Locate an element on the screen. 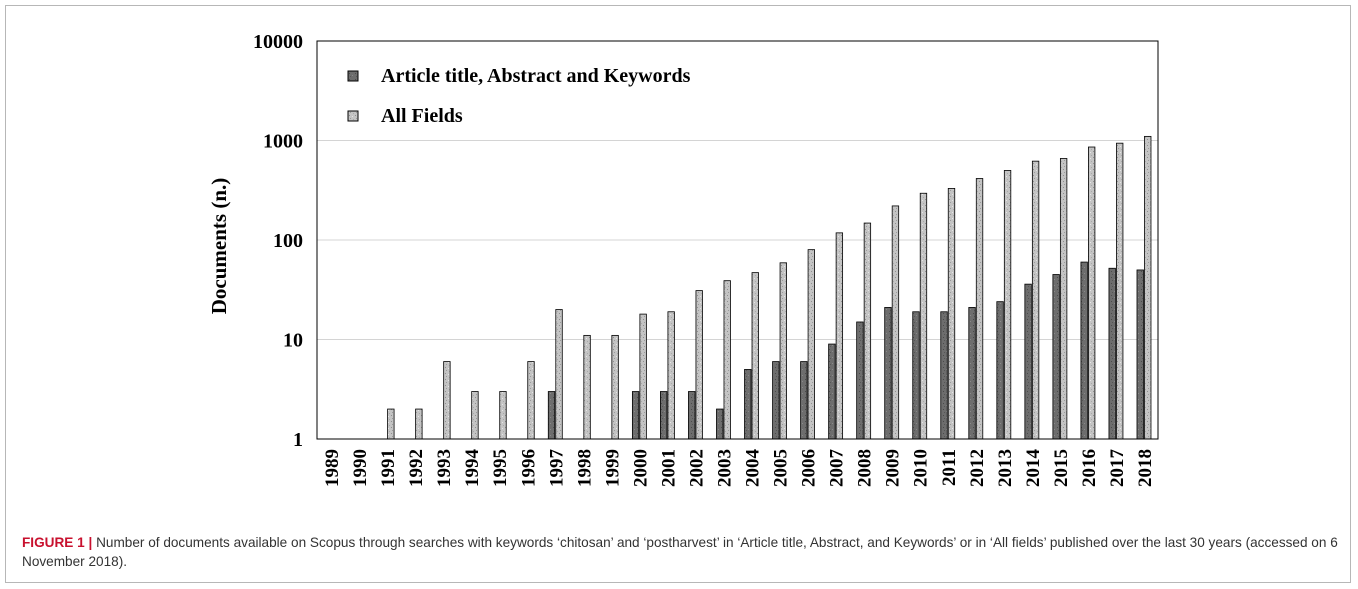 This screenshot has height=589, width=1358. bar-article-title-2018 is located at coordinates (1140, 354).